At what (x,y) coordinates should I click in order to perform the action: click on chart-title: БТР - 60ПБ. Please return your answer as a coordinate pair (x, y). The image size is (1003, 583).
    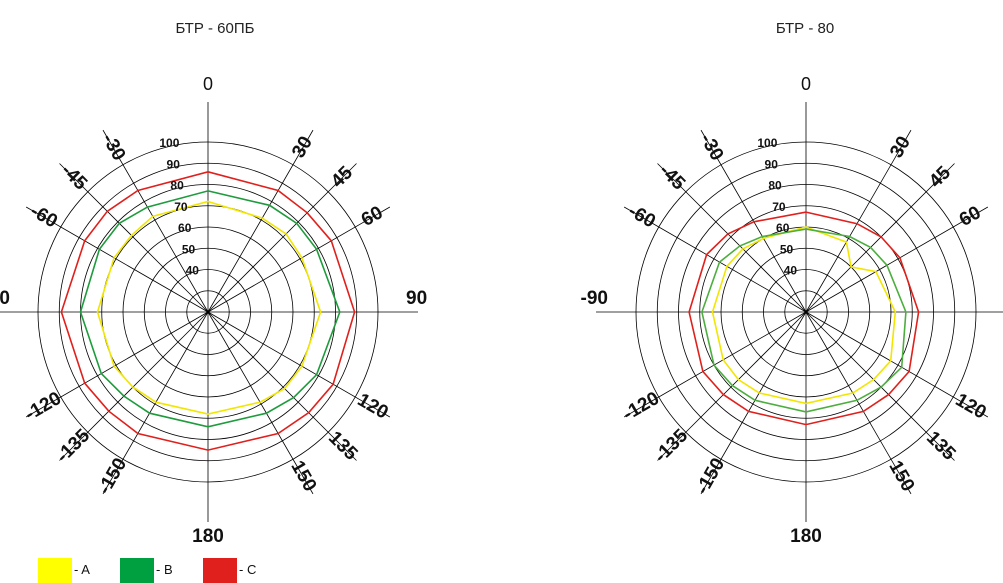
    Looking at the image, I should click on (215, 28).